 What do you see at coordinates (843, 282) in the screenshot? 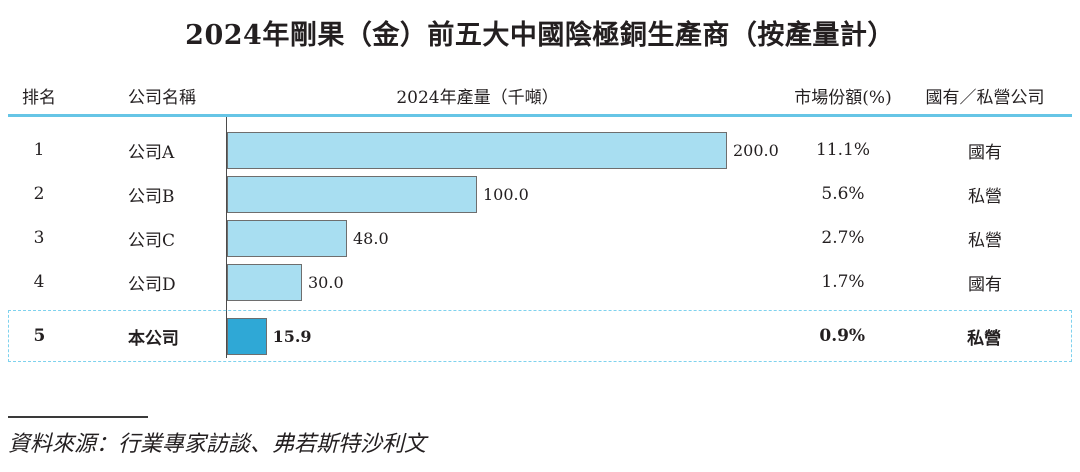
I see `market-share-cell: 1.7%` at bounding box center [843, 282].